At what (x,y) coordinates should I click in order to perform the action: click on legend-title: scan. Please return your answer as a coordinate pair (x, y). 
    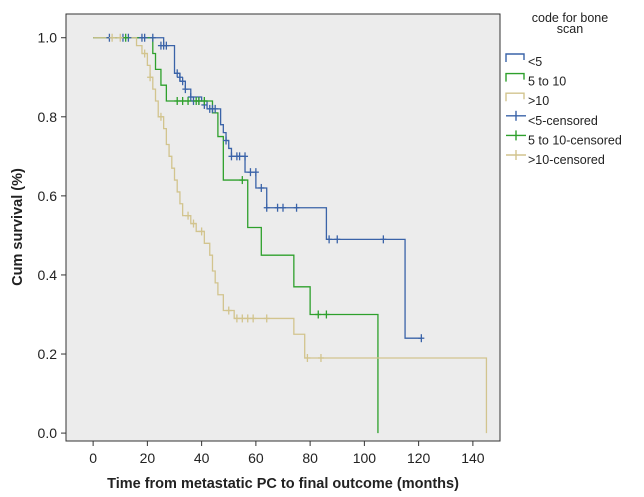
    Looking at the image, I should click on (570, 29).